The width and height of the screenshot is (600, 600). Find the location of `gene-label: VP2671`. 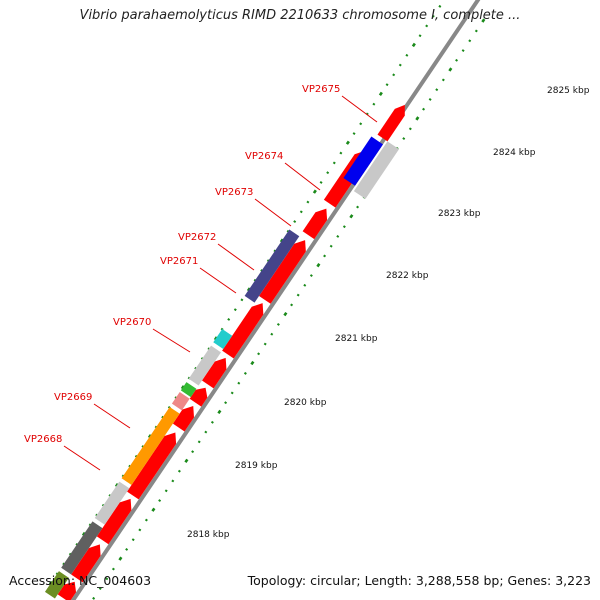

gene-label: VP2671 is located at coordinates (179, 261).